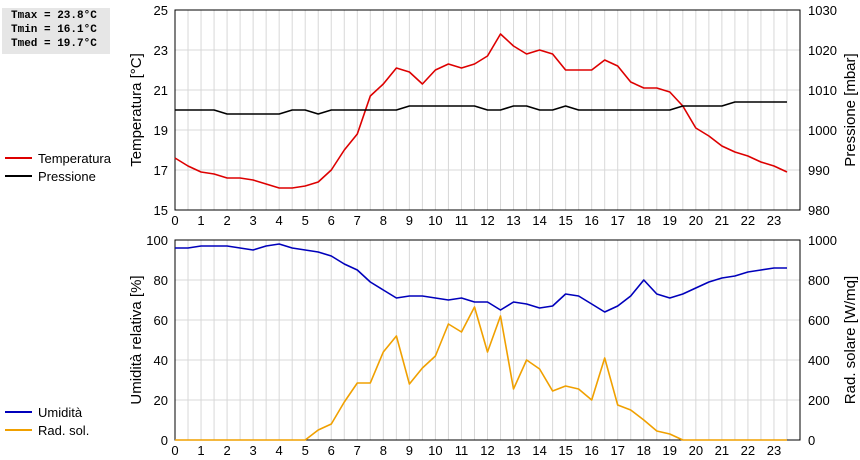  I want to click on legend-label: Rad. sol., so click(63, 430).